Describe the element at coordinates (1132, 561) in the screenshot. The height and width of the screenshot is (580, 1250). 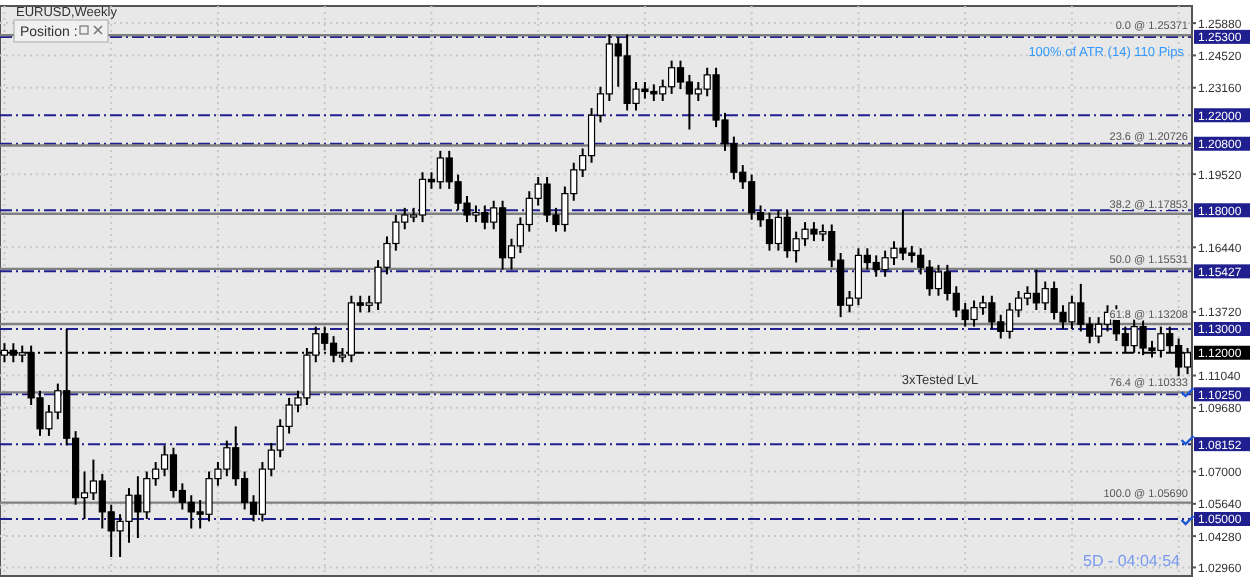
I see `annotation: 5D - 04:04:54` at that location.